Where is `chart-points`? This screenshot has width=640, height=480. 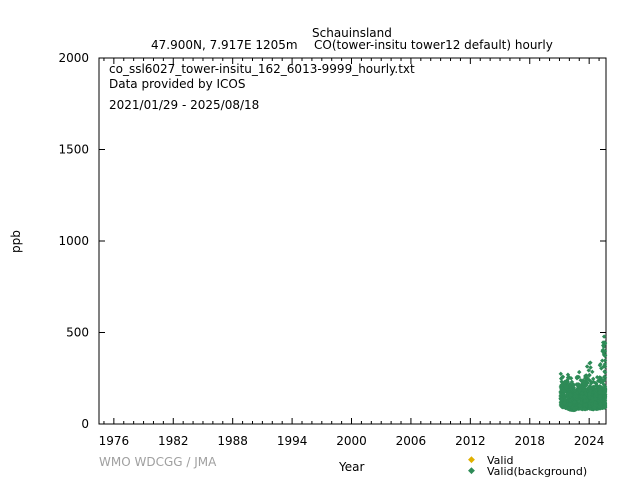
chart-points is located at coordinates (583, 373).